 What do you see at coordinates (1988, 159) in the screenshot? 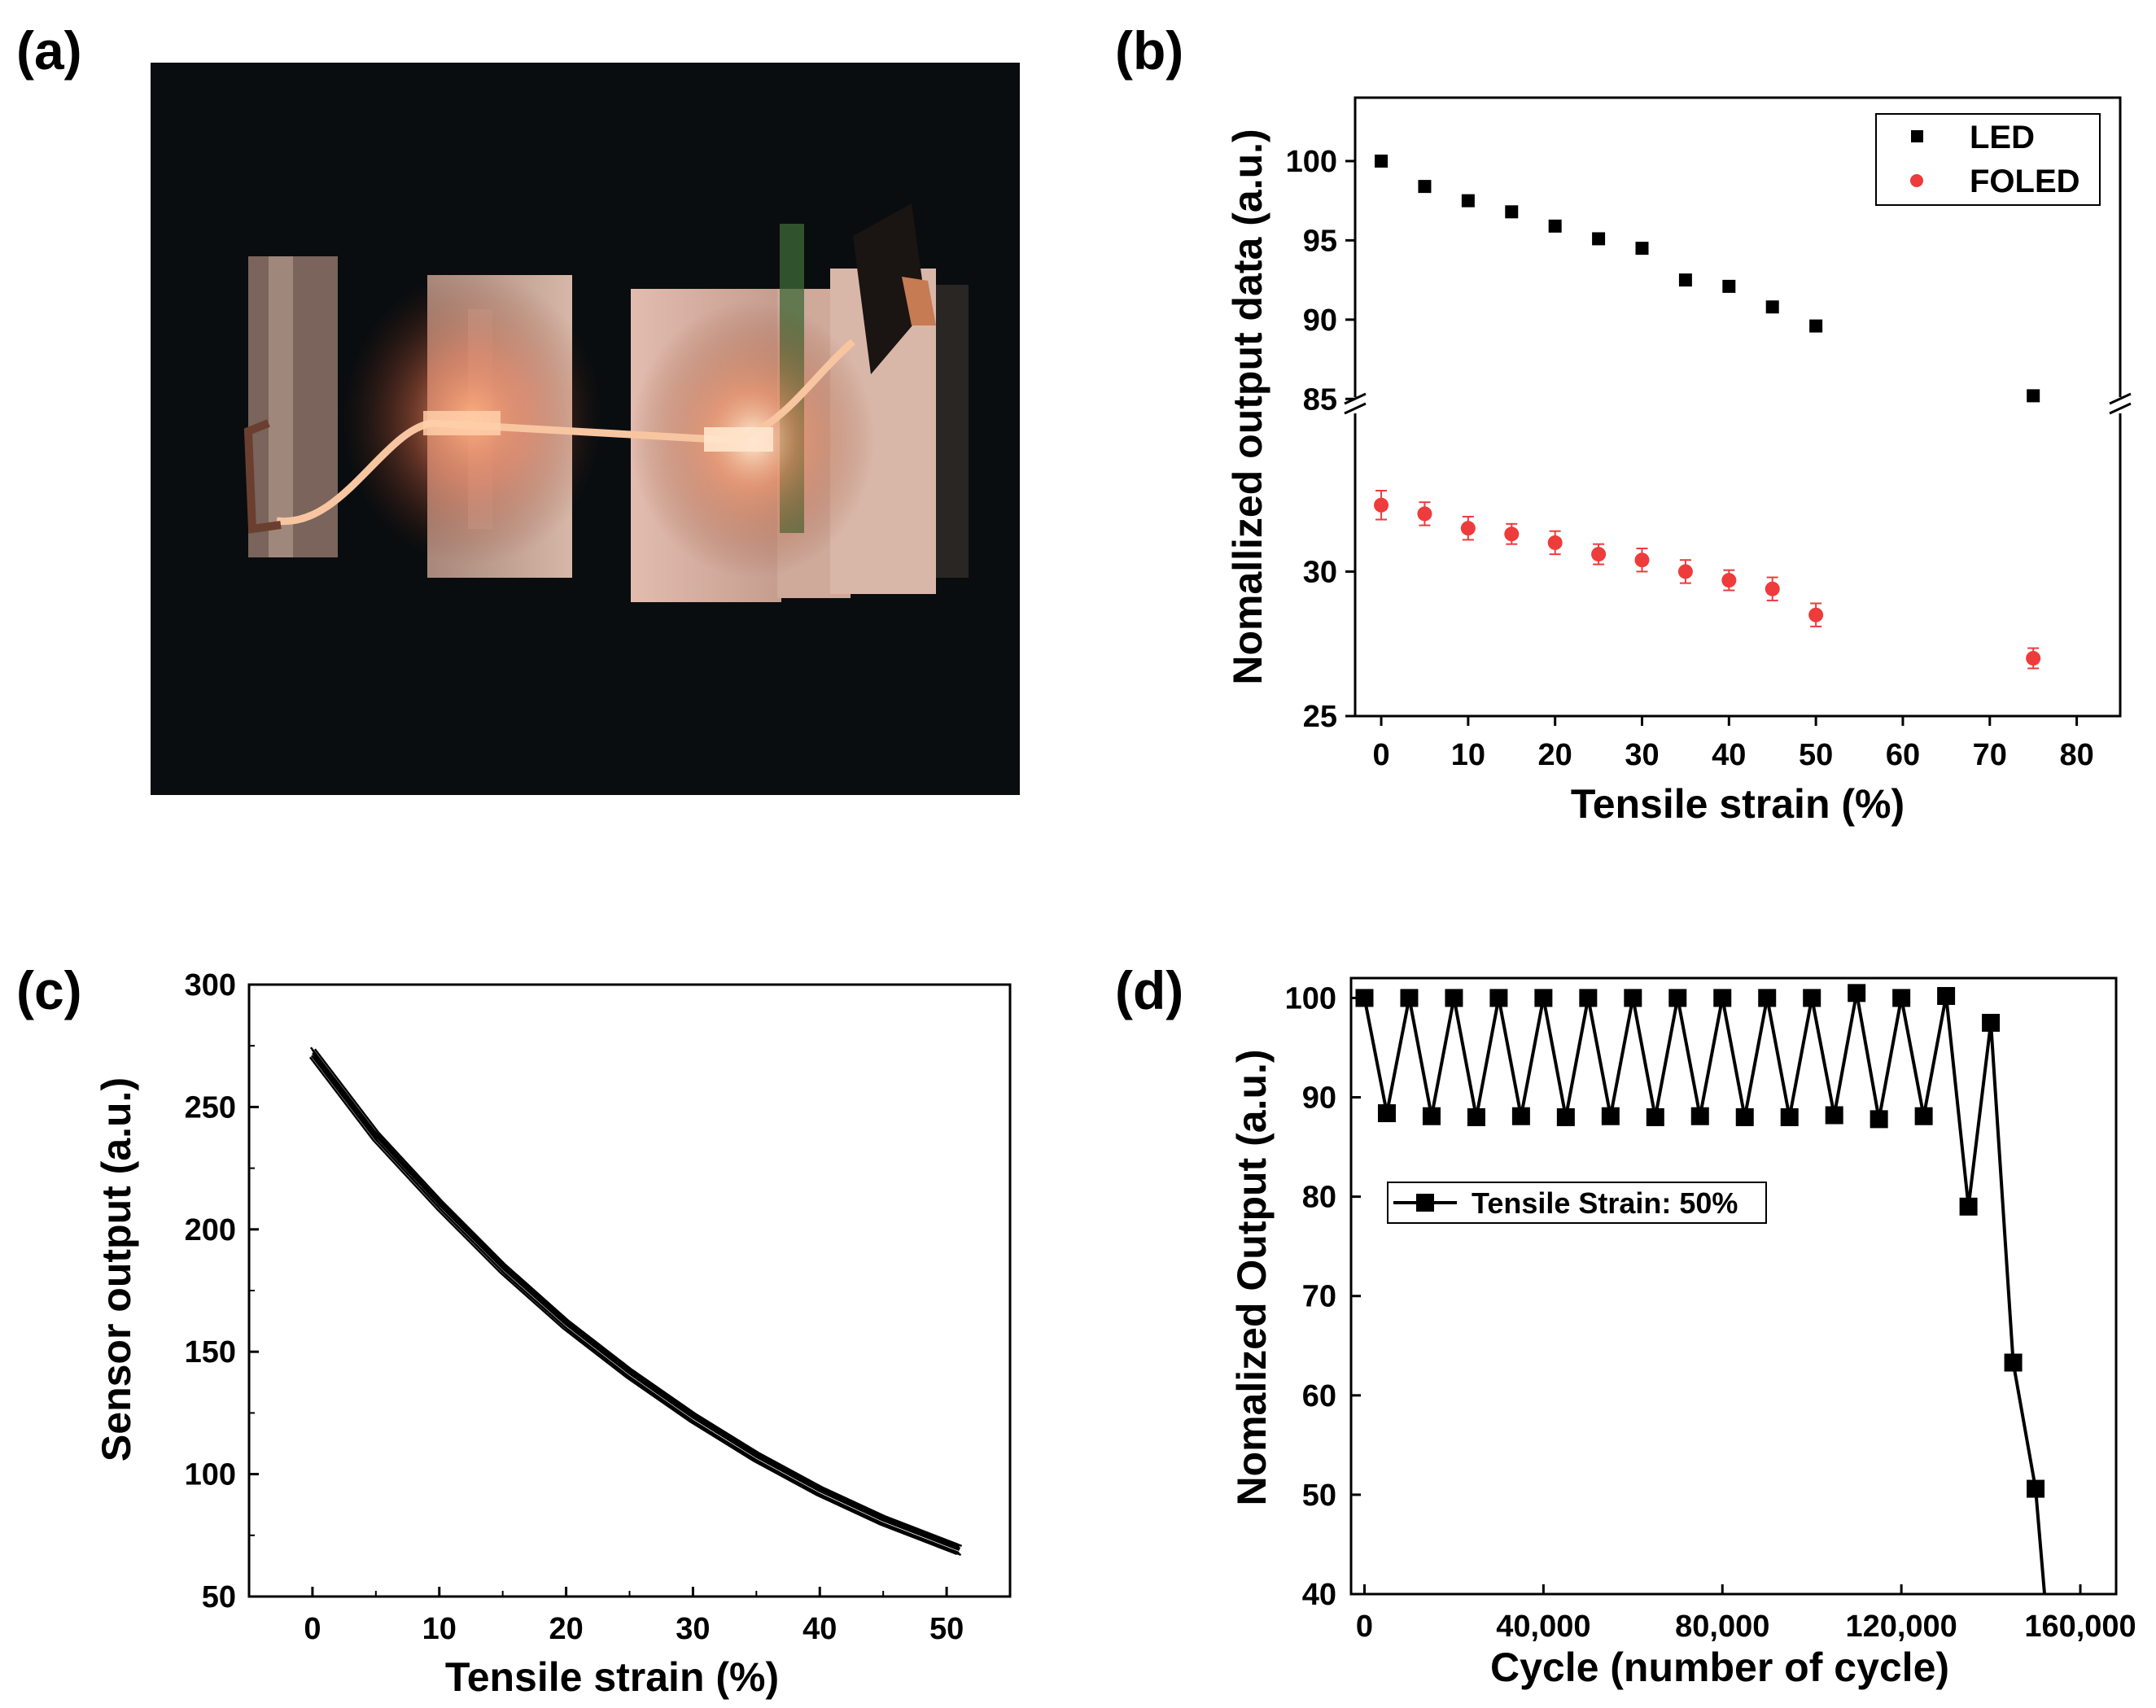
I see `legend-b: LED FOLED` at bounding box center [1988, 159].